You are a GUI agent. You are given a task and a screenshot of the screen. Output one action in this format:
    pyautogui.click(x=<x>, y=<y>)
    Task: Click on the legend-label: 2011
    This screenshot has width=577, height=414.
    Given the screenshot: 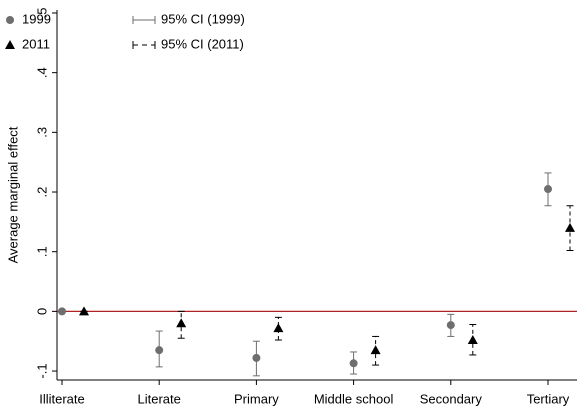 What is the action you would take?
    pyautogui.click(x=36, y=43)
    